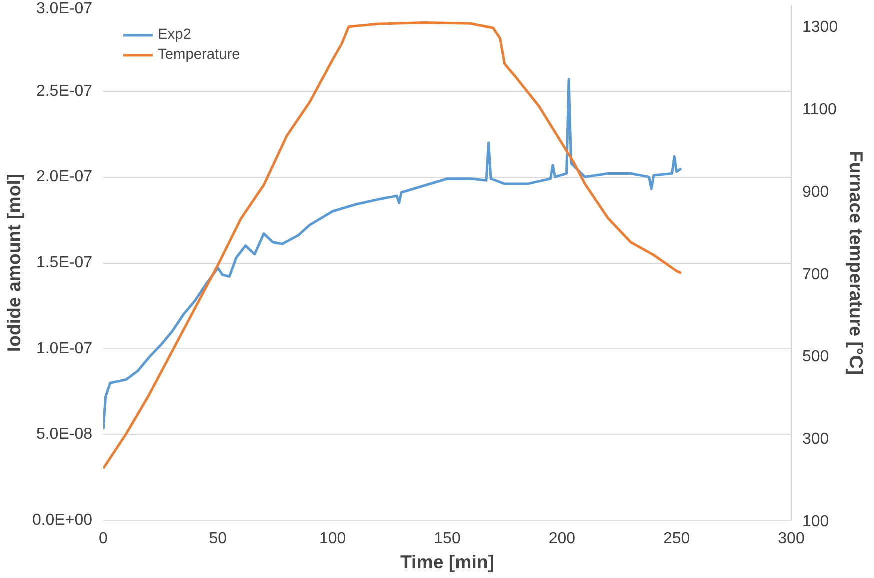 The height and width of the screenshot is (578, 874). What do you see at coordinates (64, 177) in the screenshot?
I see `y-tick-label: 2.0E-07` at bounding box center [64, 177].